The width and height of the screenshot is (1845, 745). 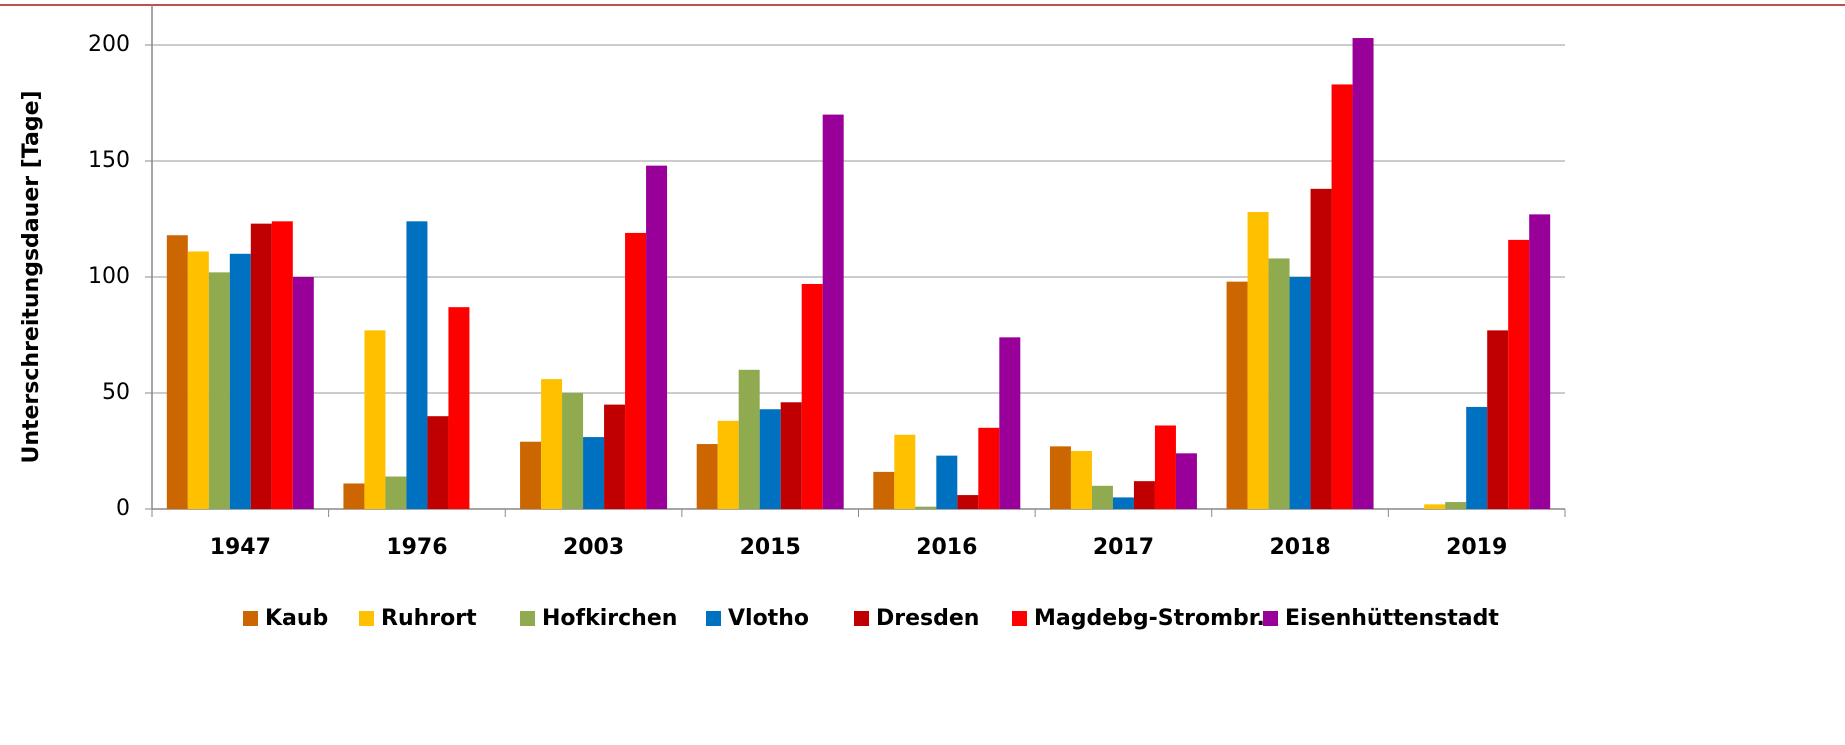 I want to click on x-tick-label: 2016, so click(x=946, y=547).